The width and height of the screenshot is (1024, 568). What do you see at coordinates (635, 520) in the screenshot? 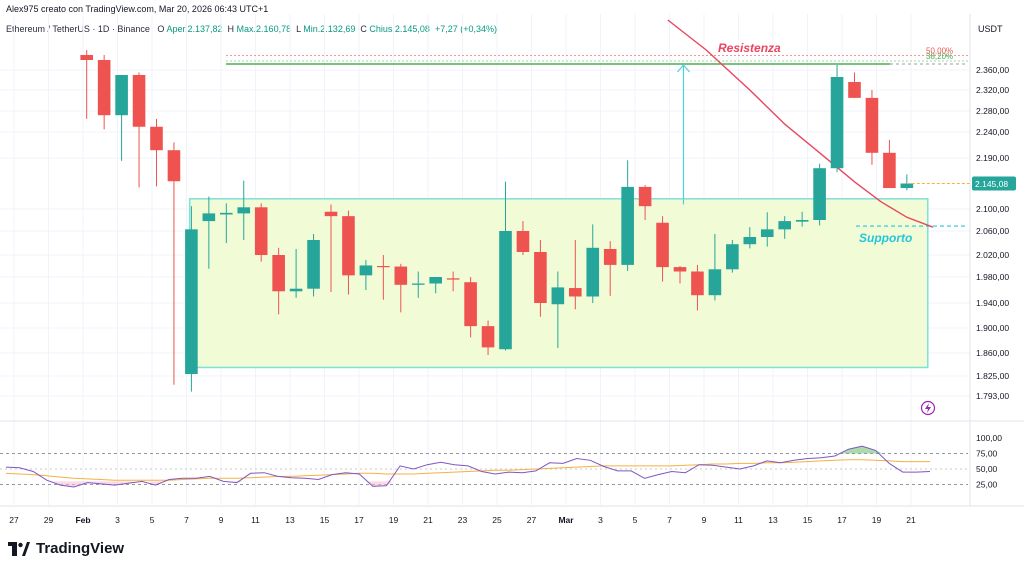
I see `date-axis-label: 5` at bounding box center [635, 520].